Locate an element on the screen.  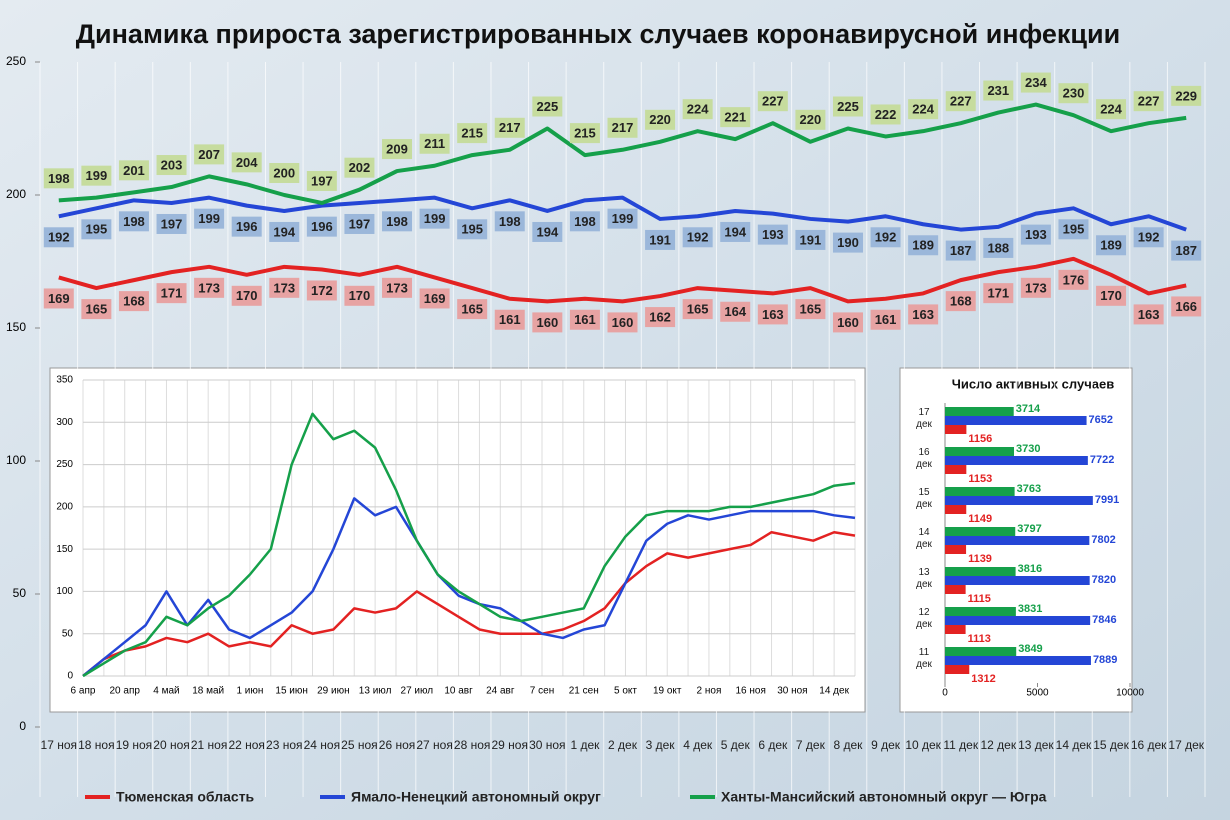
data-label: 227 is located at coordinates (1149, 101).